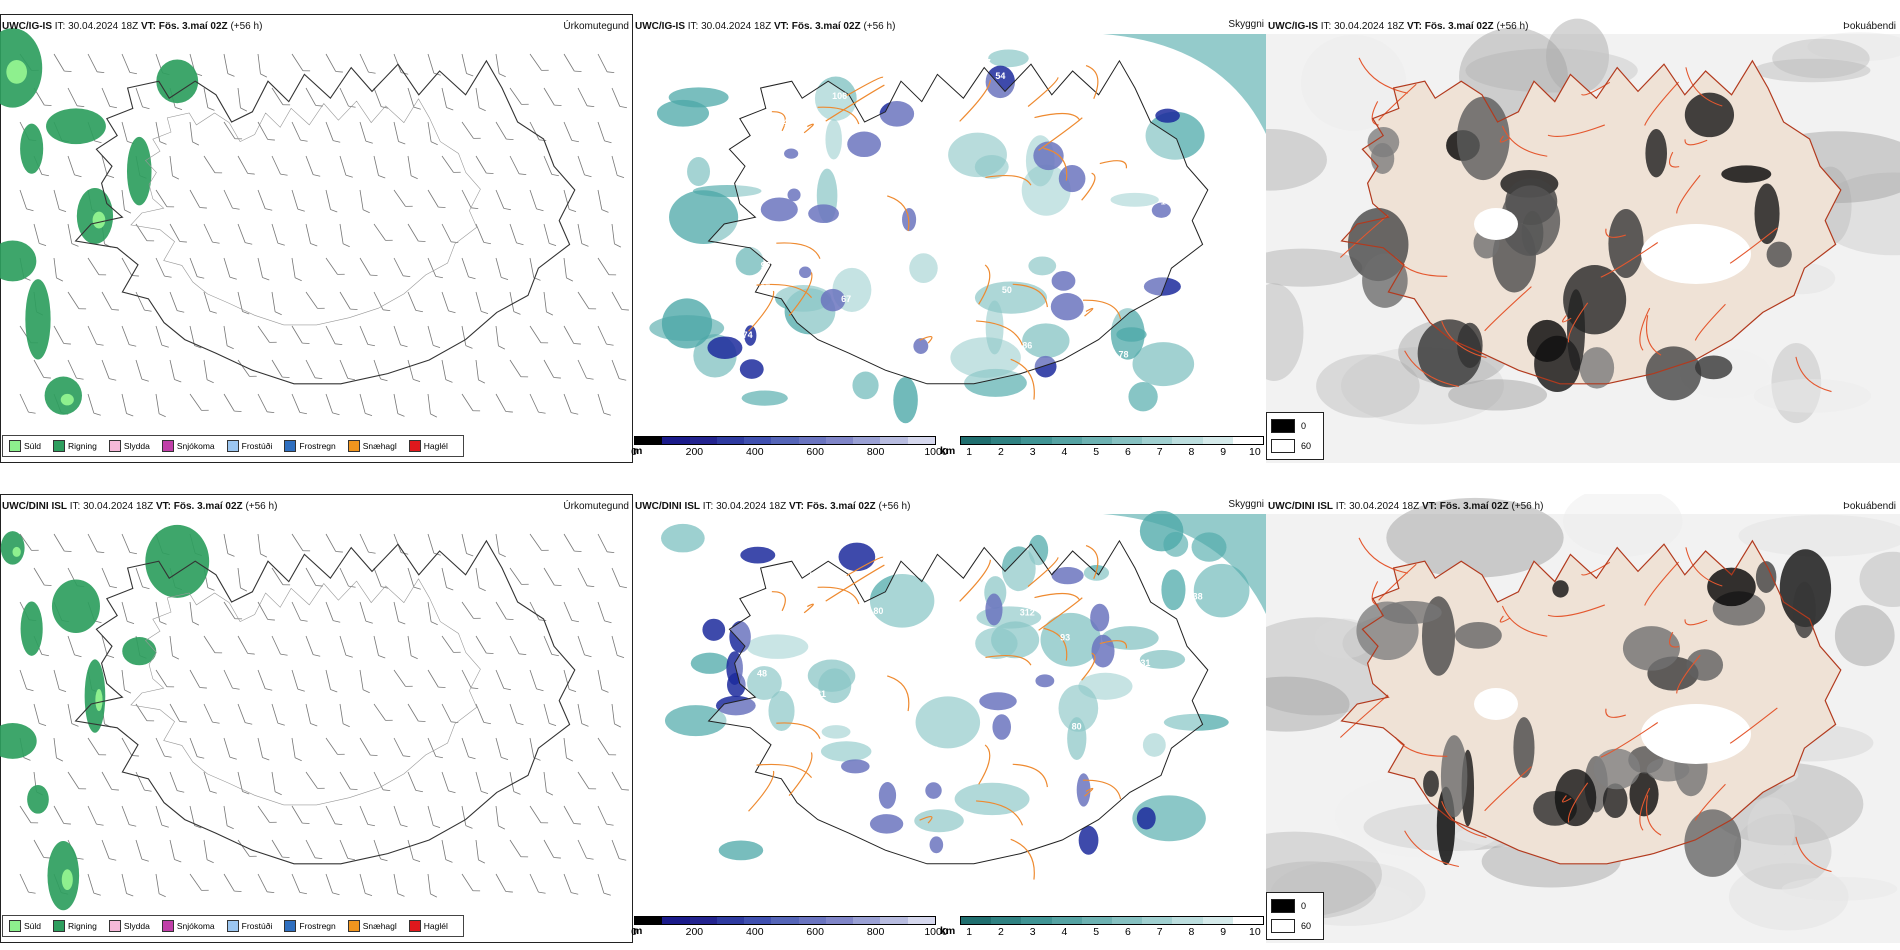 The height and width of the screenshot is (950, 1900). What do you see at coordinates (99, 700) in the screenshot?
I see `drizzle-area` at bounding box center [99, 700].